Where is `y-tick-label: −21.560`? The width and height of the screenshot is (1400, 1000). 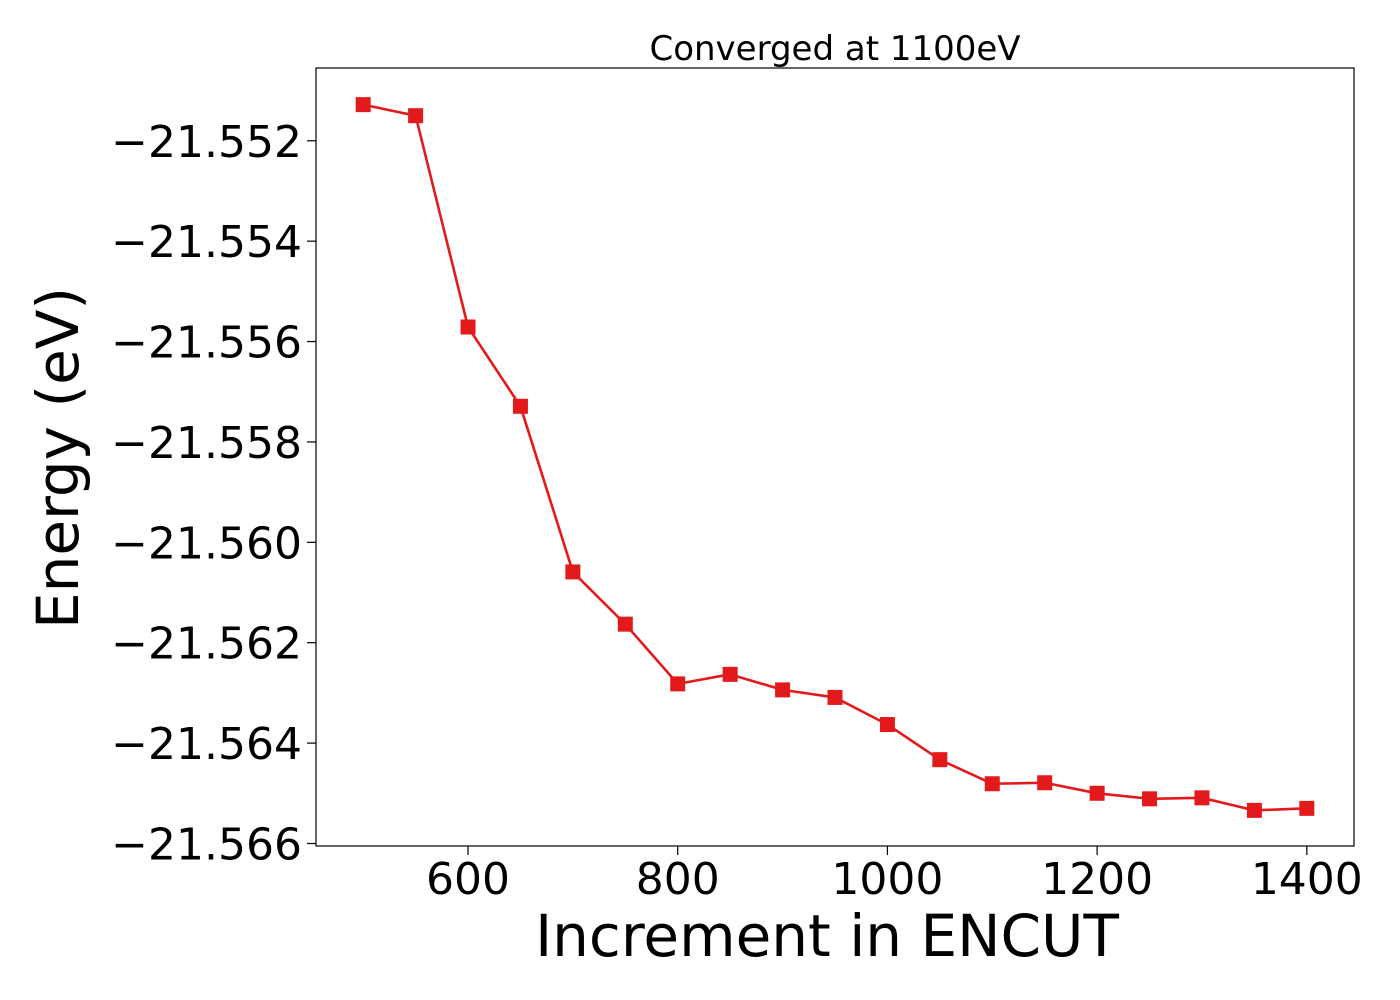
y-tick-label: −21.560 is located at coordinates (206, 543).